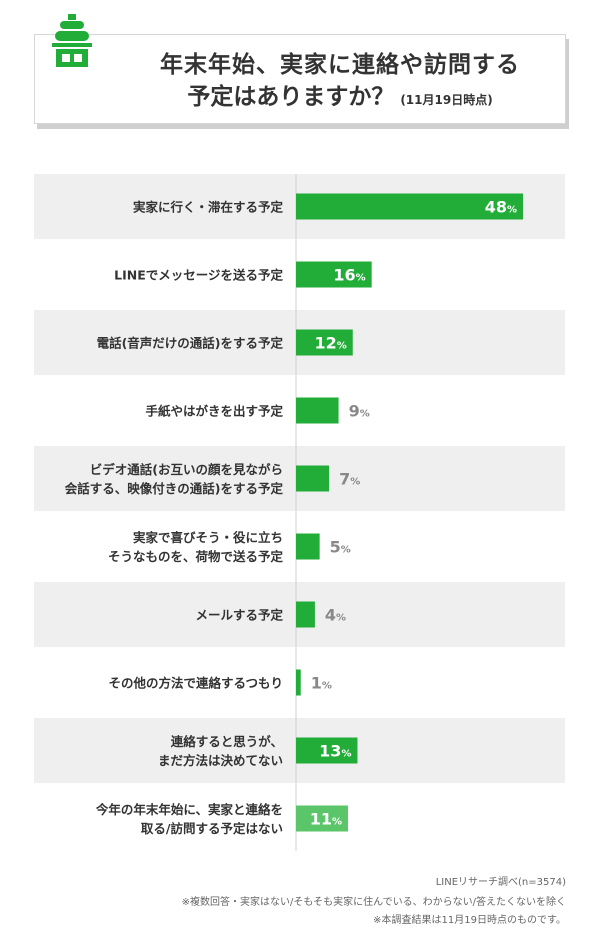  I want to click on data-label: 7%, so click(349, 479).